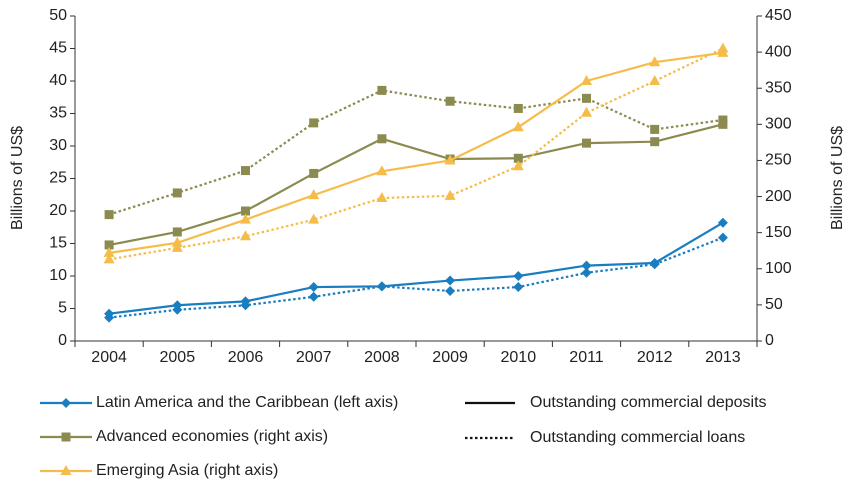 This screenshot has width=853, height=487. What do you see at coordinates (58, 145) in the screenshot?
I see `y-tick-label: 30` at bounding box center [58, 145].